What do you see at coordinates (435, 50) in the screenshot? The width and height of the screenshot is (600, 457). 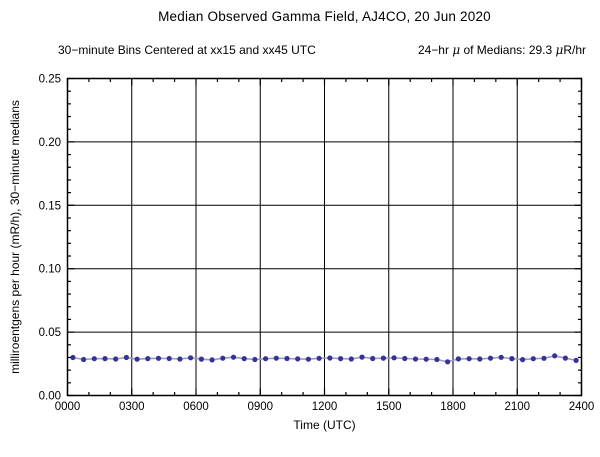 I see `mean-label-prefix: 24−hr` at bounding box center [435, 50].